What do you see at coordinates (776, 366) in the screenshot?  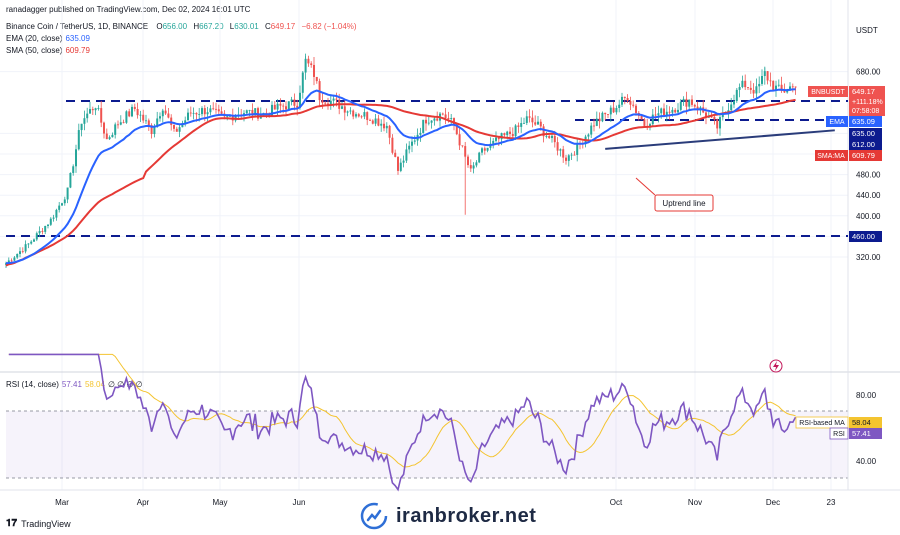 I see `lightning-icon` at bounding box center [776, 366].